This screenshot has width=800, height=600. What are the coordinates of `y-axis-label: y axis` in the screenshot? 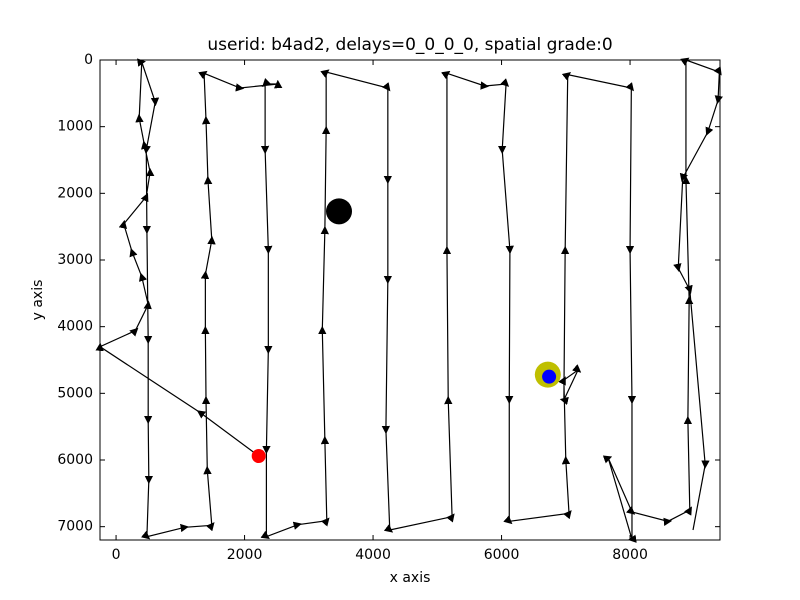 It's located at (38, 300).